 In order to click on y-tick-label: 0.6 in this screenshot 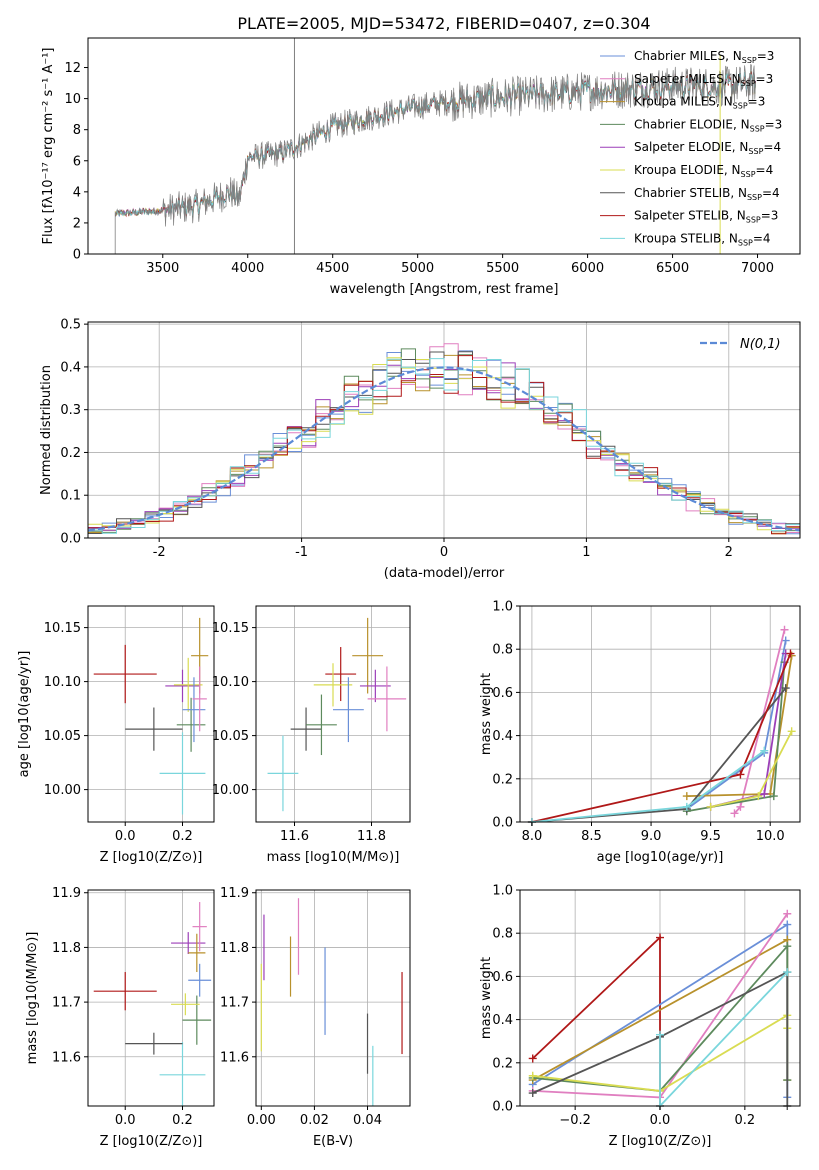, I will do `click(502, 977)`.